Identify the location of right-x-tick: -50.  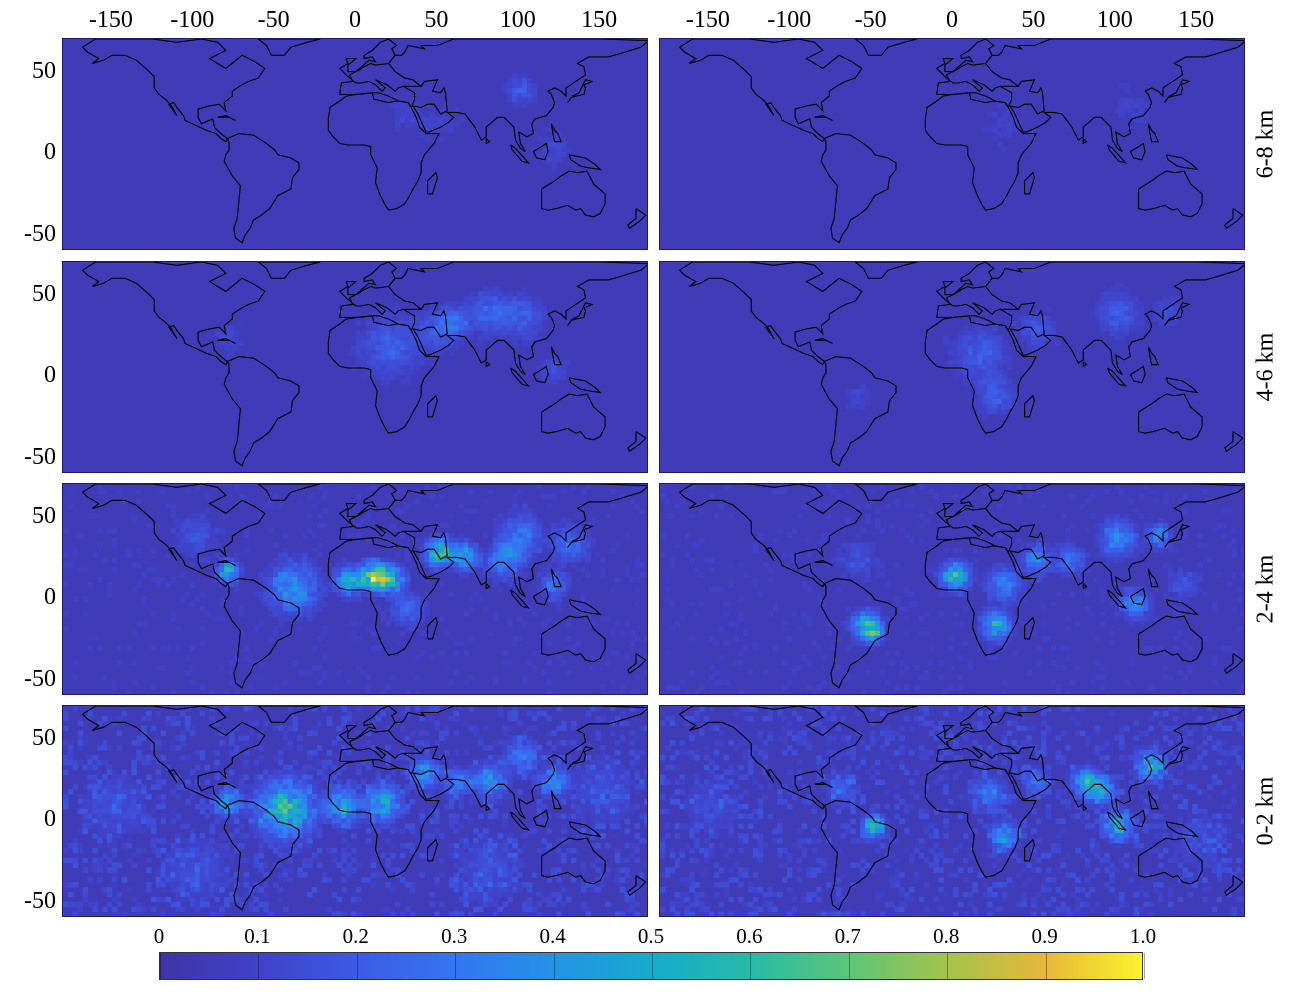
(870, 20).